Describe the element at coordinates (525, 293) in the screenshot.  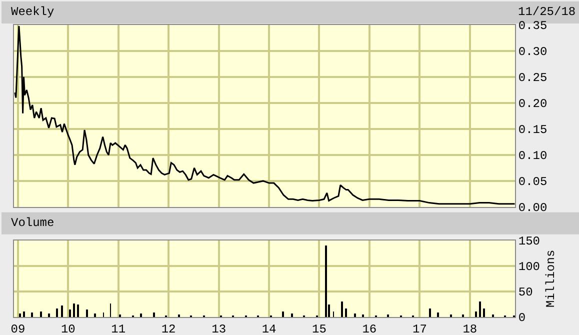
I see `y-tick-label: 50` at that location.